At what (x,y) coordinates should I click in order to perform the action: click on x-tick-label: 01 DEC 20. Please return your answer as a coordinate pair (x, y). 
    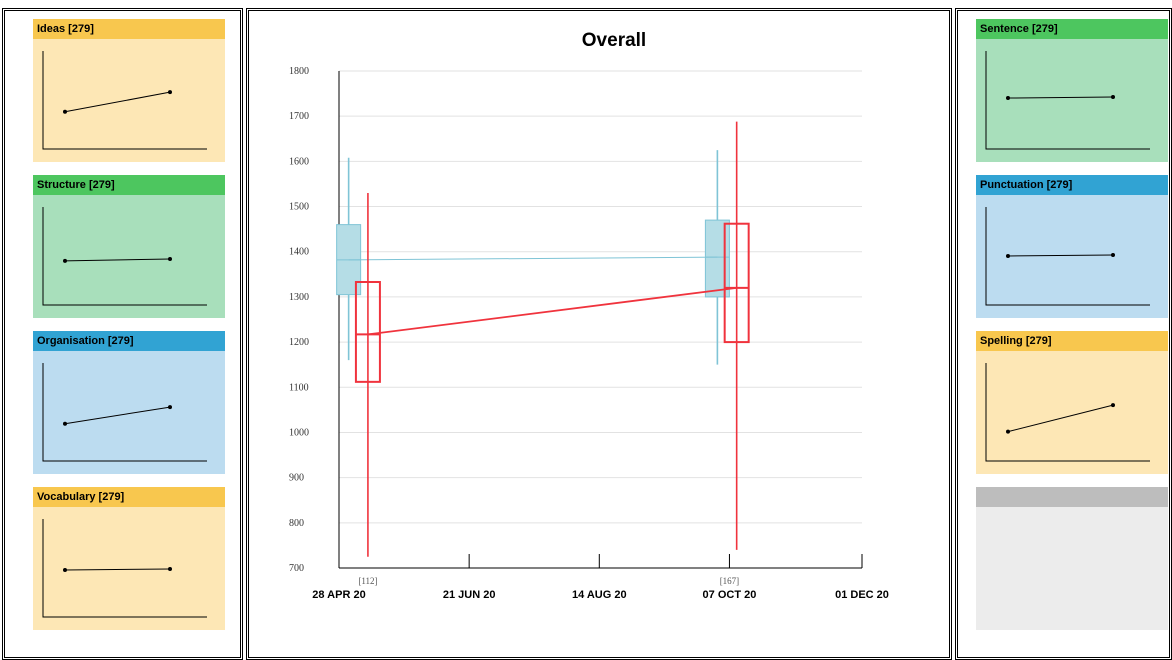
    Looking at the image, I should click on (862, 595).